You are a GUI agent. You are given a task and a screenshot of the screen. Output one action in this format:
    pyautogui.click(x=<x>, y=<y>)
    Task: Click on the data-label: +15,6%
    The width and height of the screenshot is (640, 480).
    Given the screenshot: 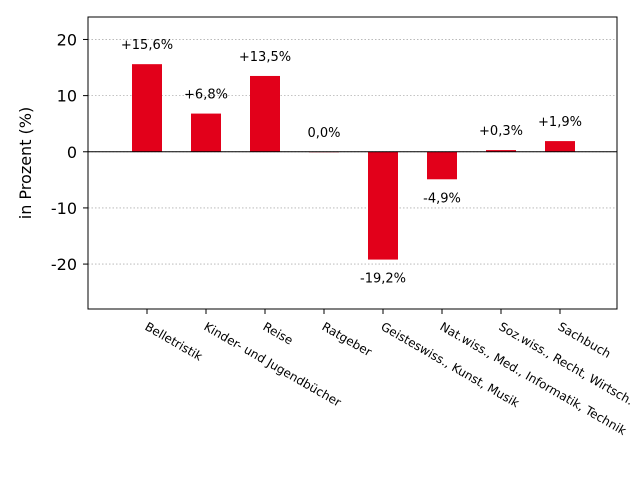 What is the action you would take?
    pyautogui.click(x=147, y=45)
    